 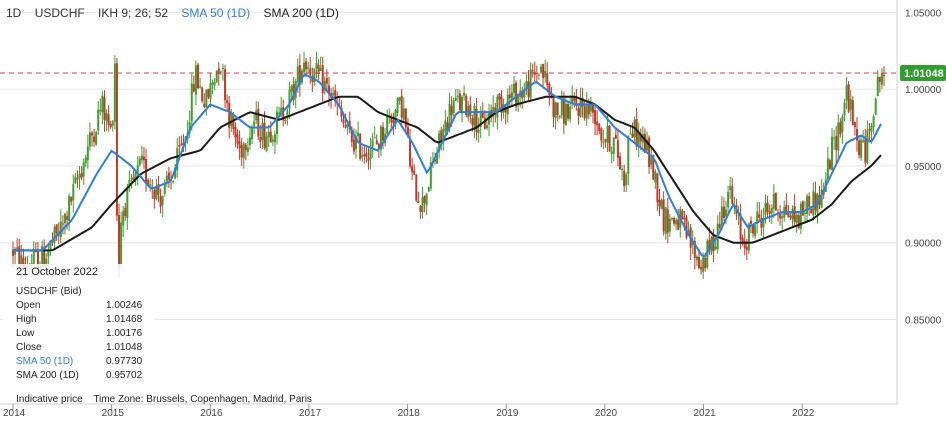 What do you see at coordinates (14, 13) in the screenshot?
I see `timeframe-label: 1D` at bounding box center [14, 13].